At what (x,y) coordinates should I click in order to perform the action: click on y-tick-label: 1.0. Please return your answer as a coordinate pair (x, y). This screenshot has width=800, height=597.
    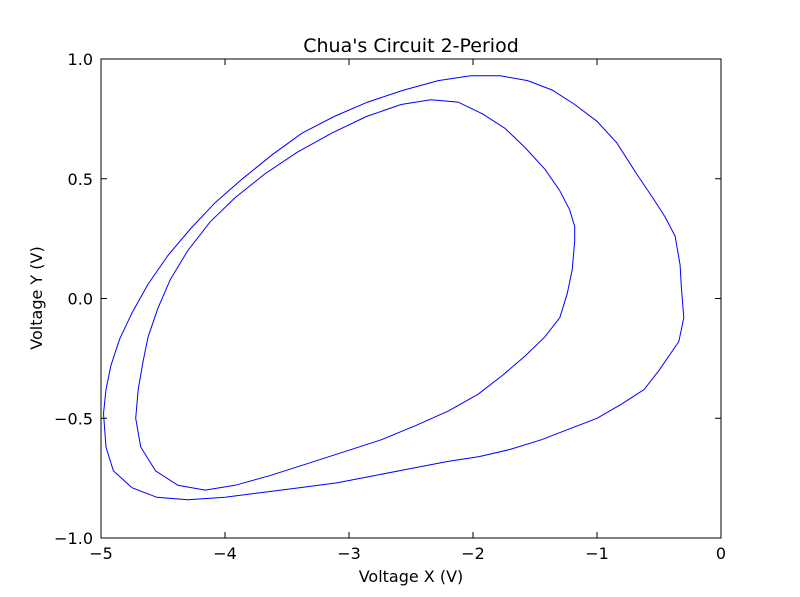
    Looking at the image, I should click on (80, 59).